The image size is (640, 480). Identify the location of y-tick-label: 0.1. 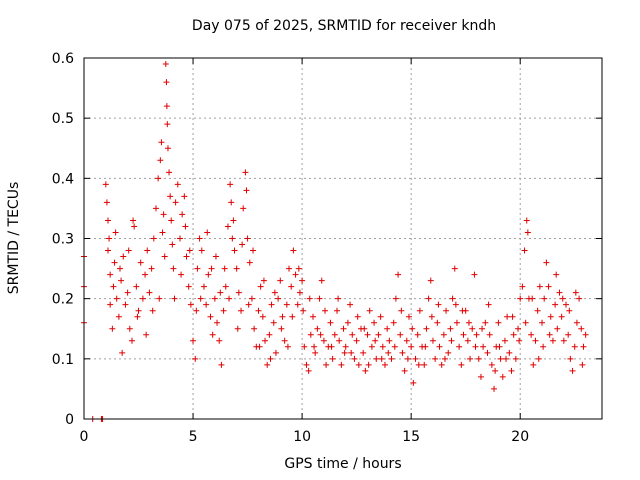
(63, 360).